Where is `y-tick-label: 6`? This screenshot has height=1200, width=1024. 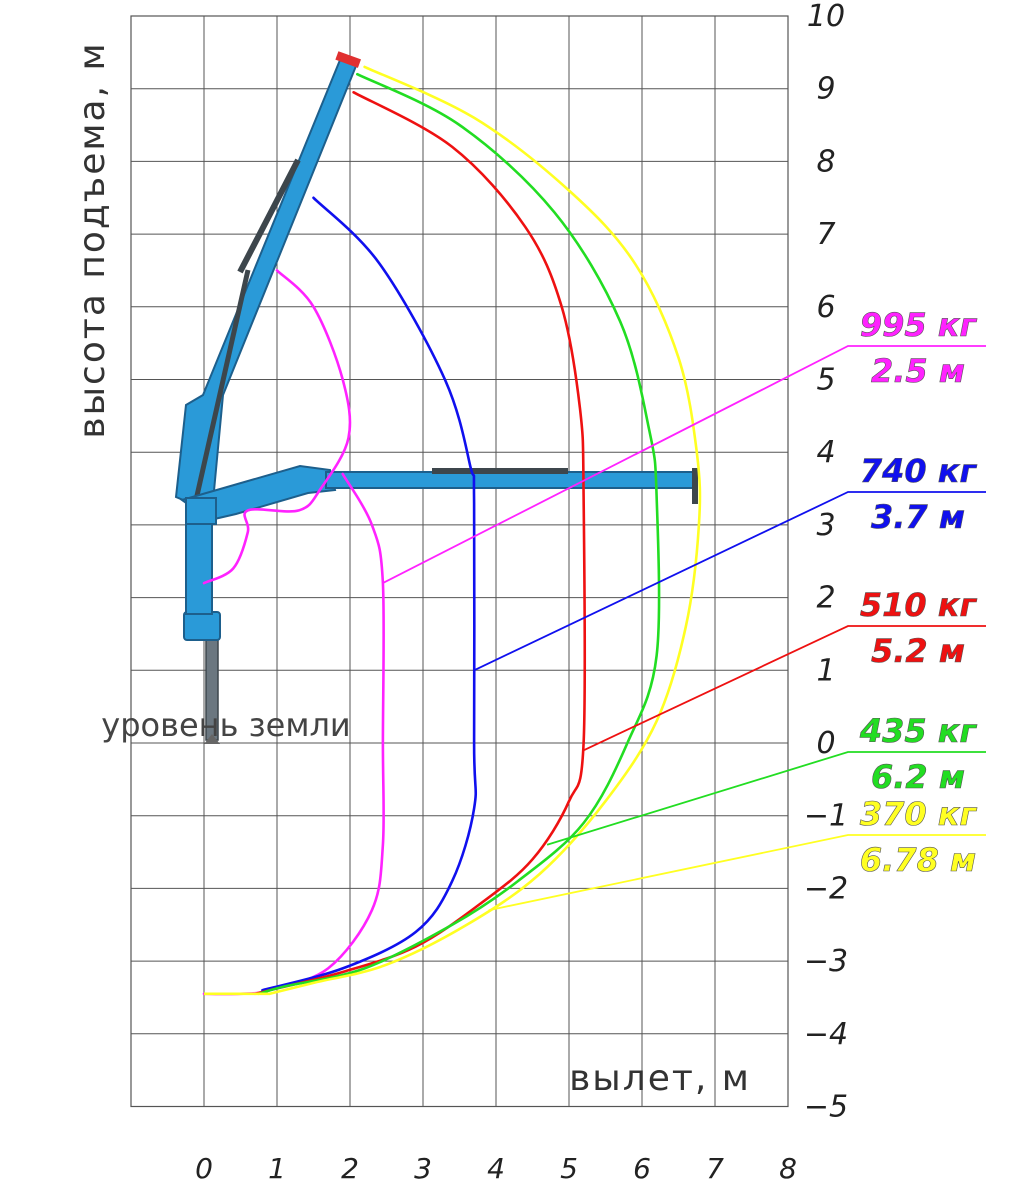
y-tick-label: 6 is located at coordinates (825, 307).